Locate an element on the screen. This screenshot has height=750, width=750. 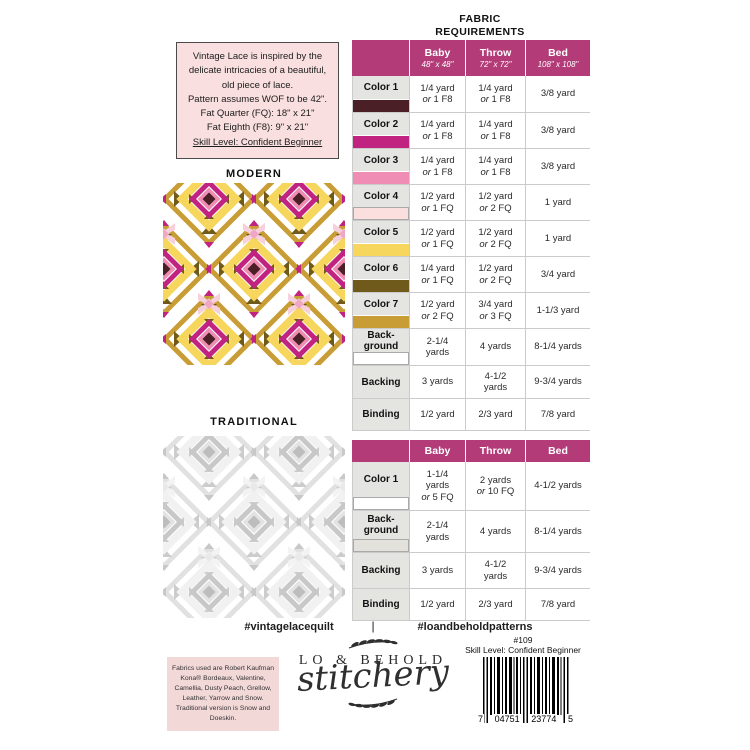
barcode-digit-group: 04751 is located at coordinates (507, 719).